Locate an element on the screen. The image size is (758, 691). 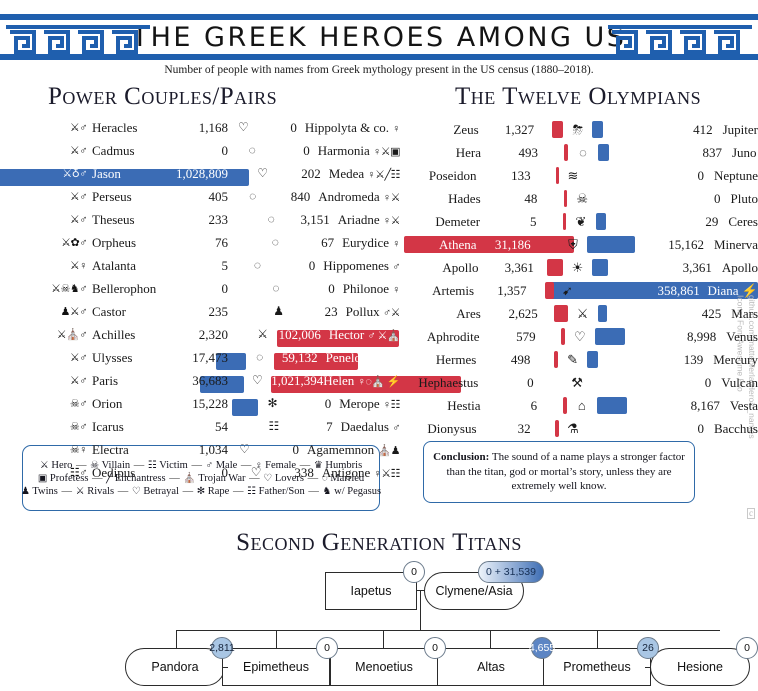
heading-power-couples: Power Couples/Pairs is located at coordinates (163, 96).